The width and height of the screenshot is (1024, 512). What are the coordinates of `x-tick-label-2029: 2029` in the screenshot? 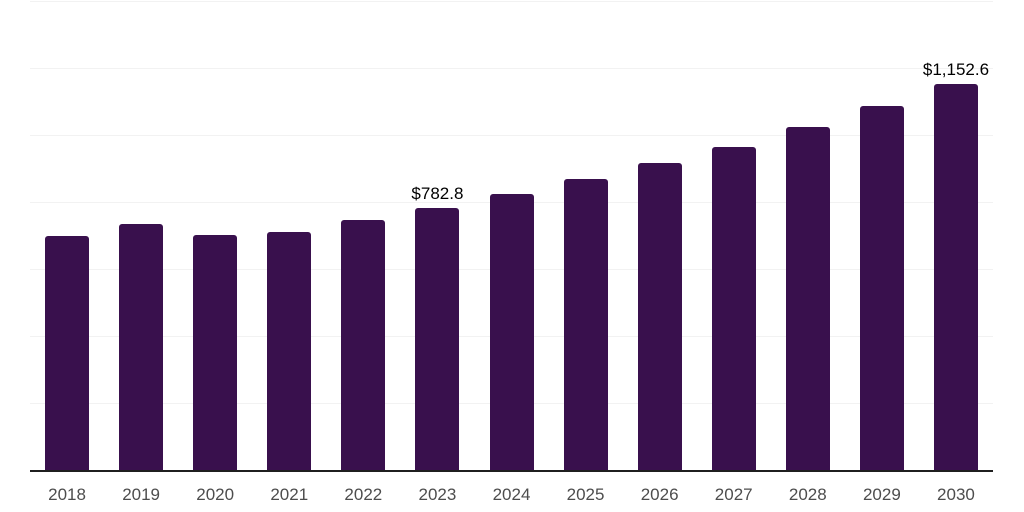 It's located at (881, 494).